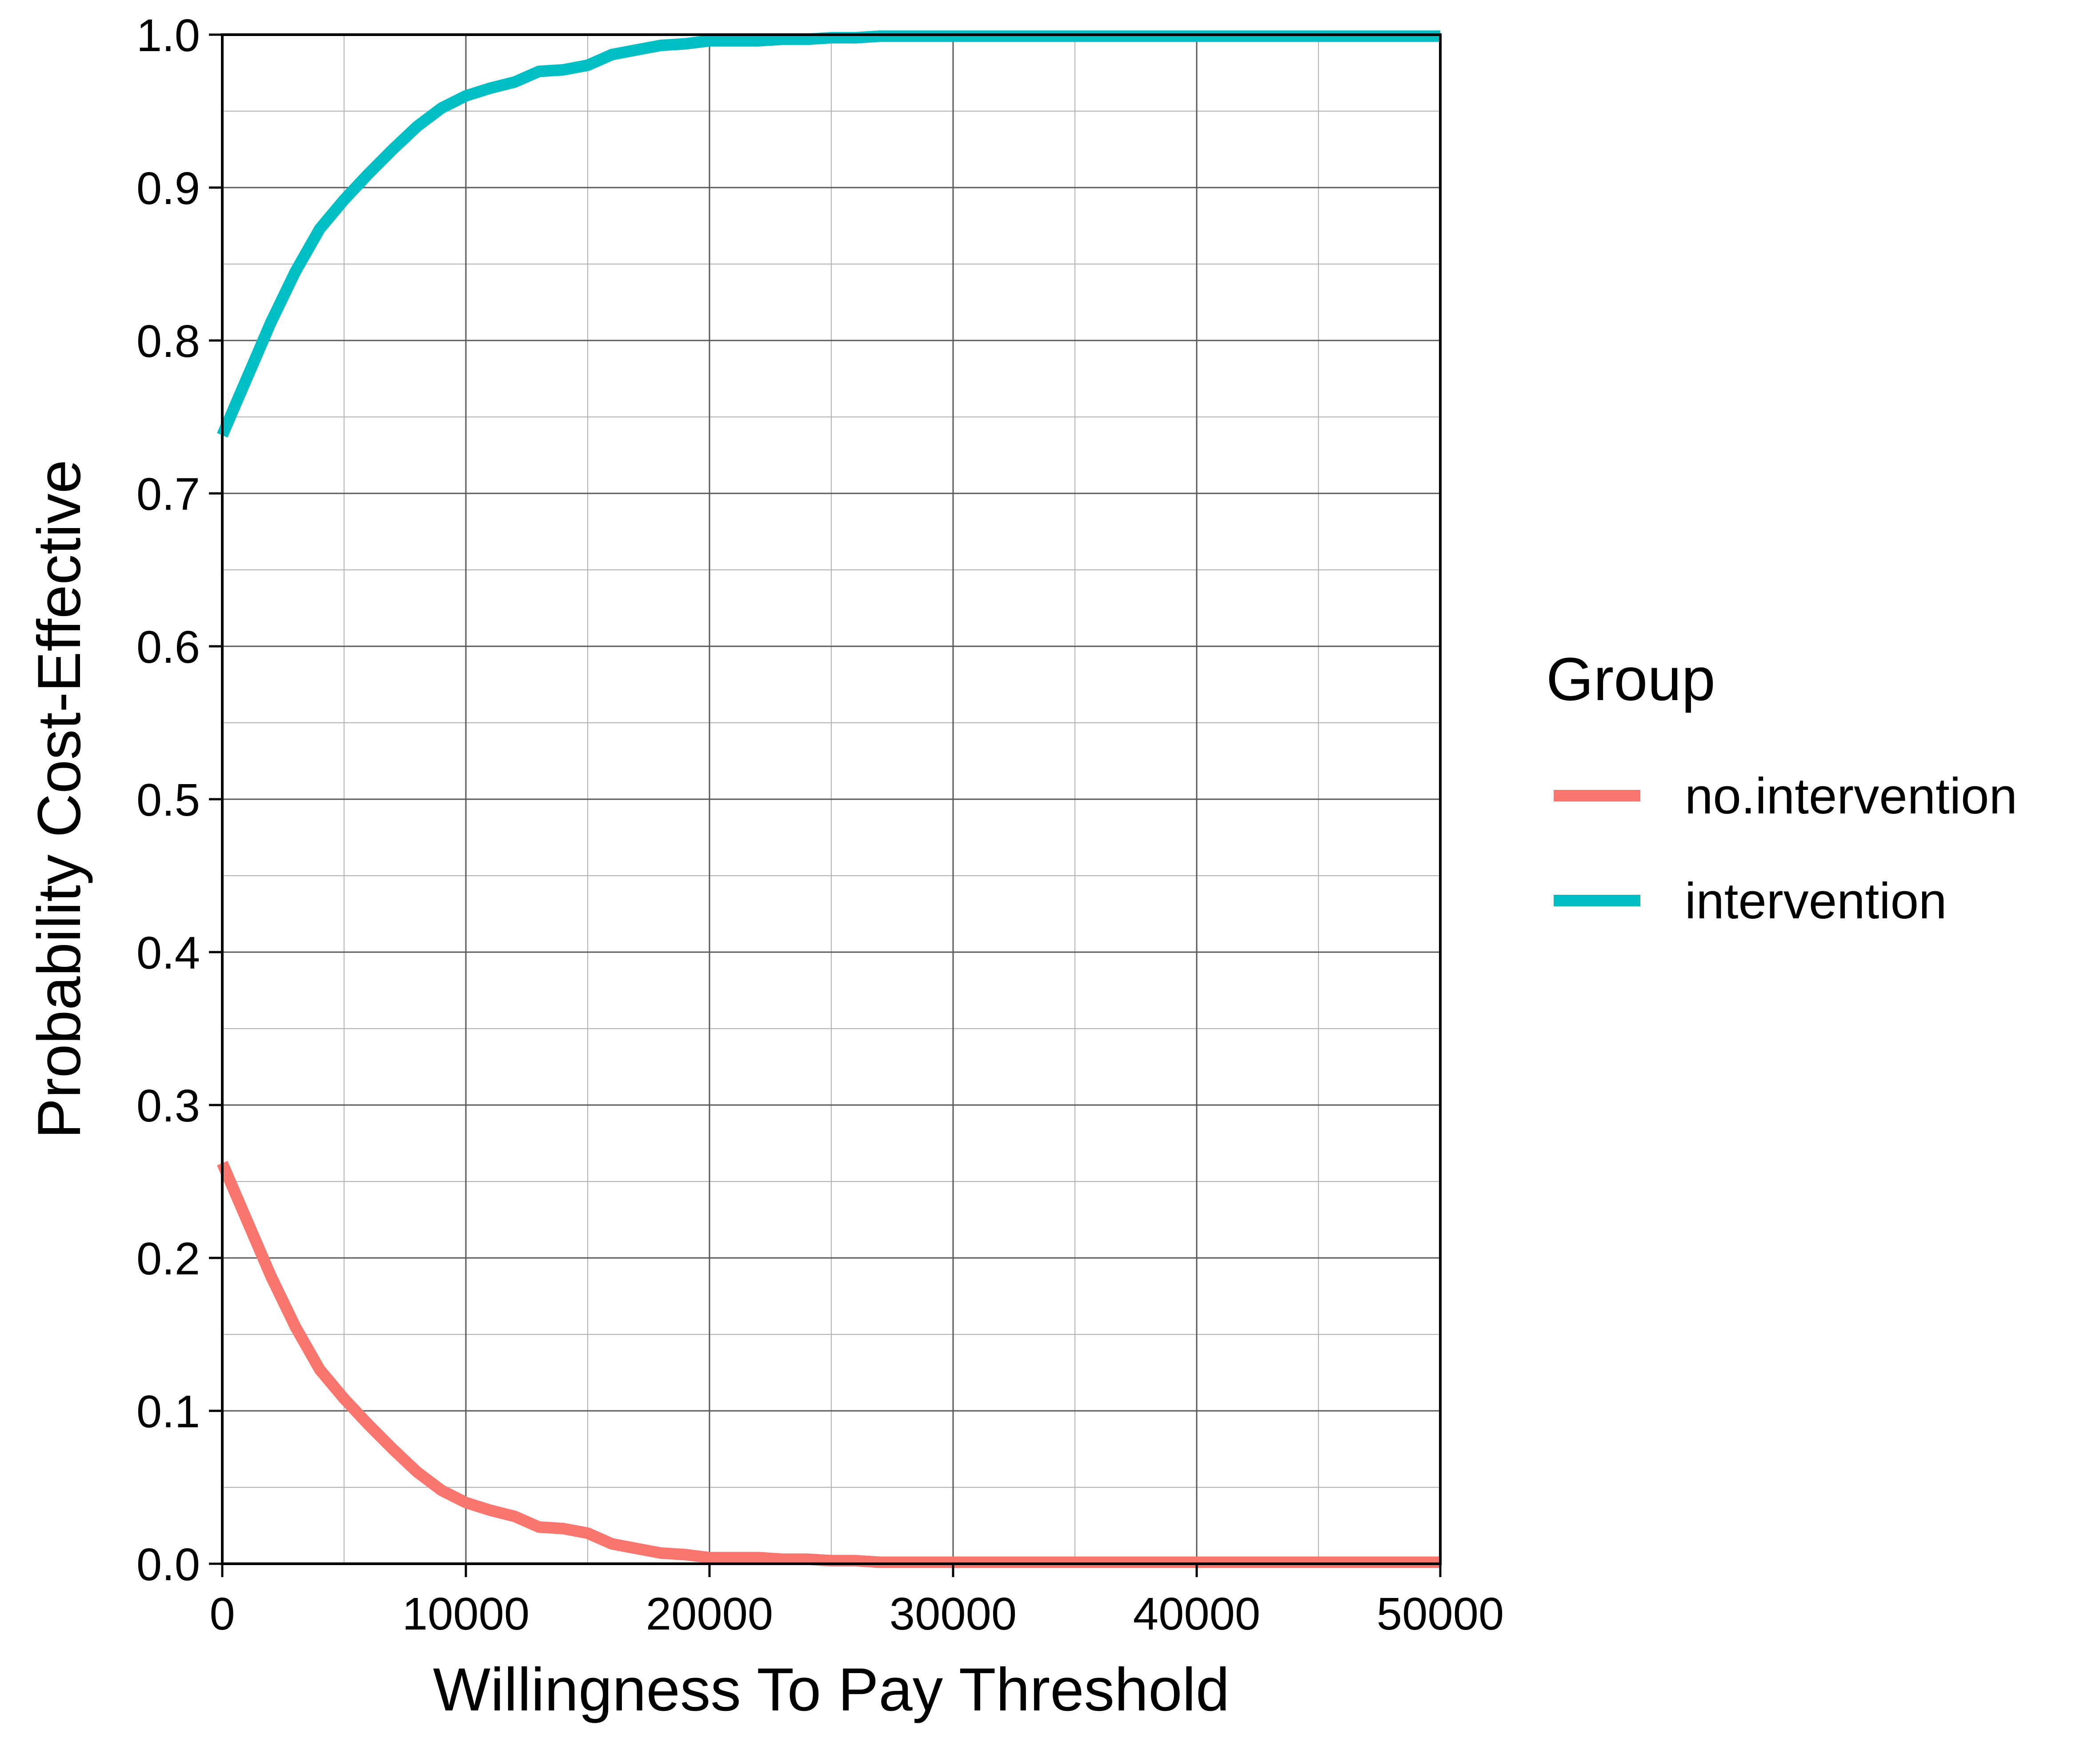 The width and height of the screenshot is (2100, 1750). Describe the element at coordinates (168, 35) in the screenshot. I see `y-tick-label: 1.0` at that location.